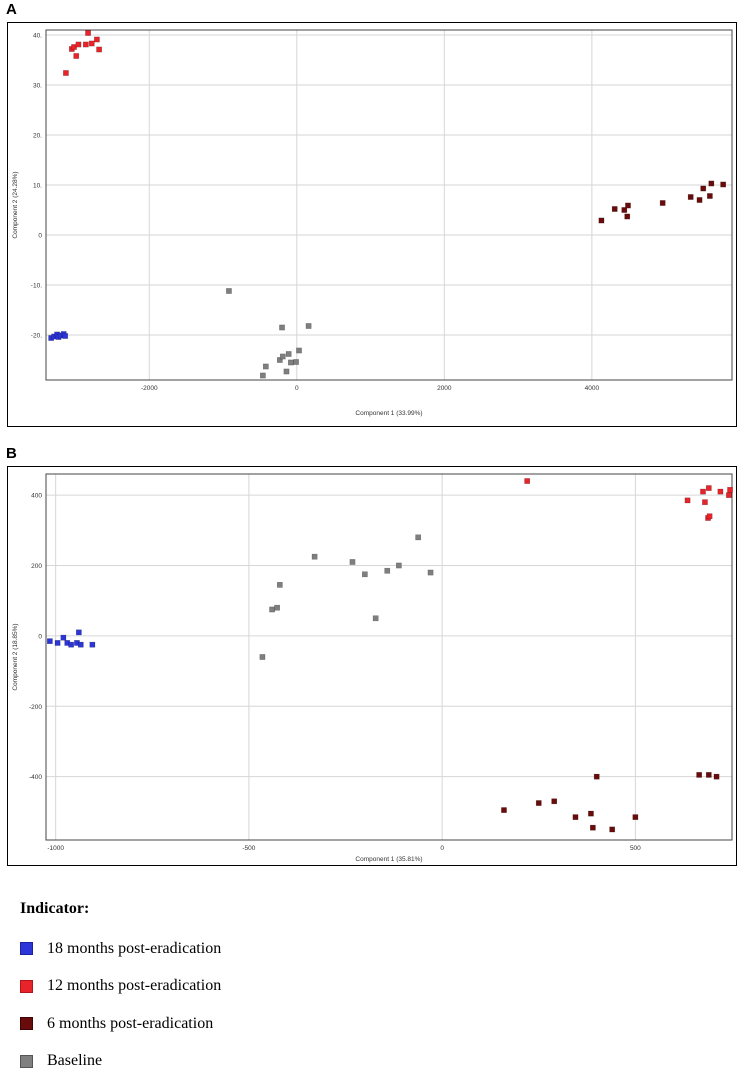  I want to click on panel-a-y-tick-label: 10., so click(37, 186).